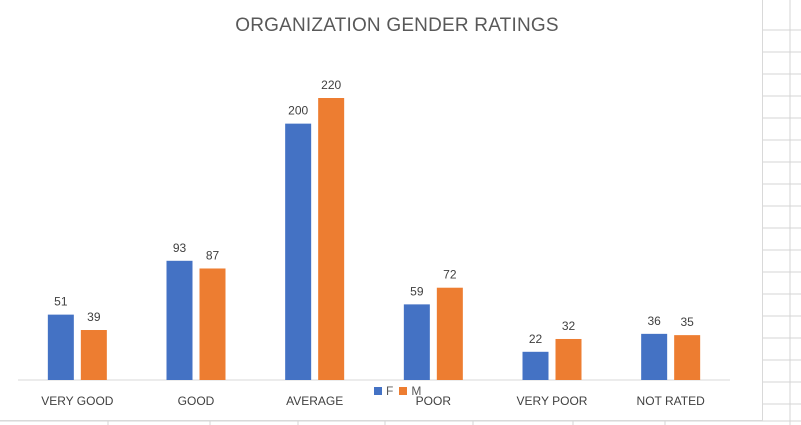 The width and height of the screenshot is (801, 425). Describe the element at coordinates (378, 391) in the screenshot. I see `legend-swatch-f` at that location.